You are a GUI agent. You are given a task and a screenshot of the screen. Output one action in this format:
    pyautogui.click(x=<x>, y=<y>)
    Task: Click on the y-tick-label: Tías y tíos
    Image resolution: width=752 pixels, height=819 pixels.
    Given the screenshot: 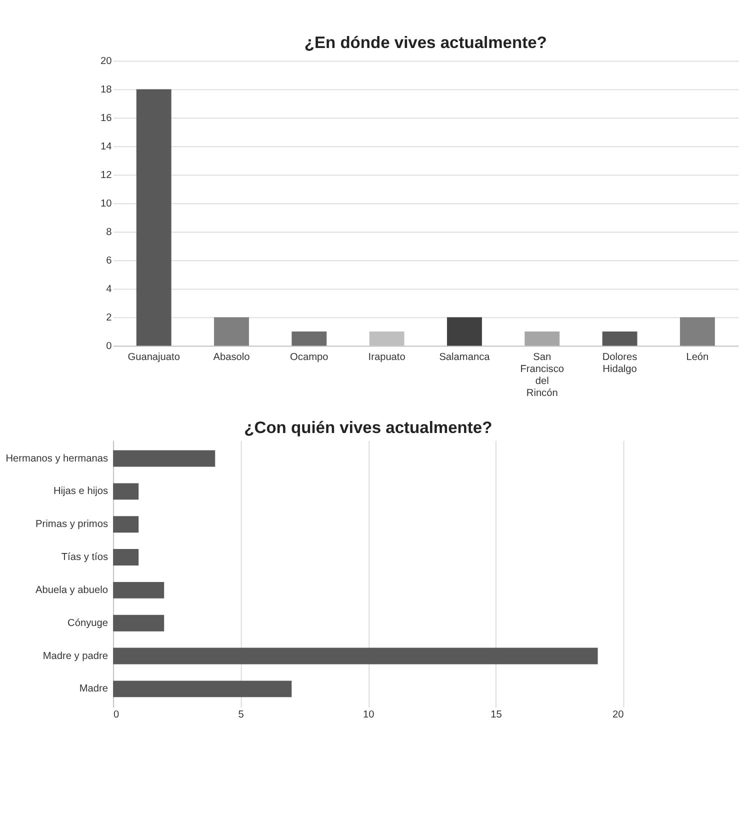 What is the action you would take?
    pyautogui.click(x=84, y=558)
    